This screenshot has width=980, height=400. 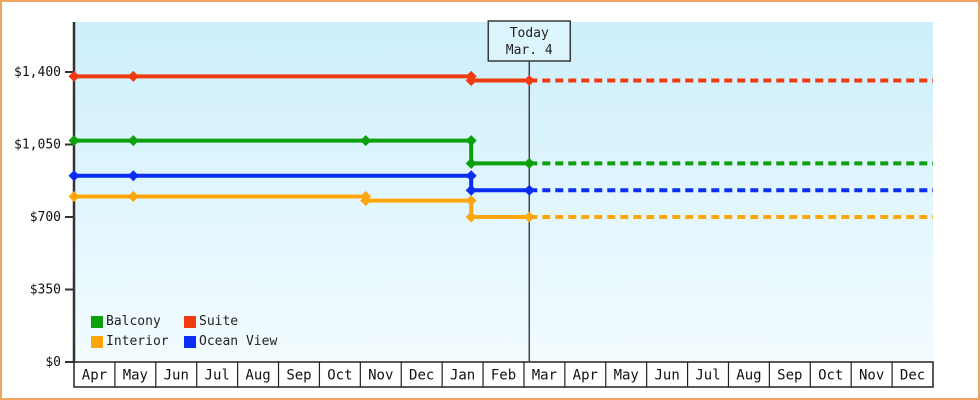 I want to click on legend-label: Interior, so click(x=137, y=341).